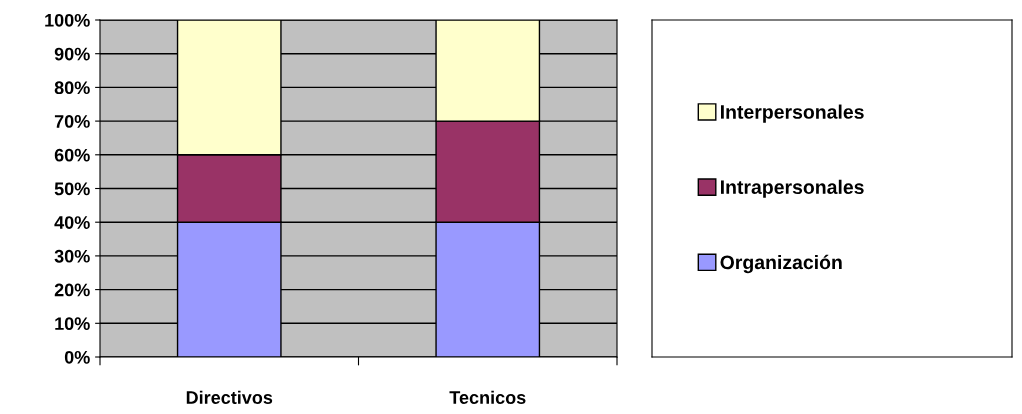  I want to click on legend-label: Interpersonales, so click(792, 113).